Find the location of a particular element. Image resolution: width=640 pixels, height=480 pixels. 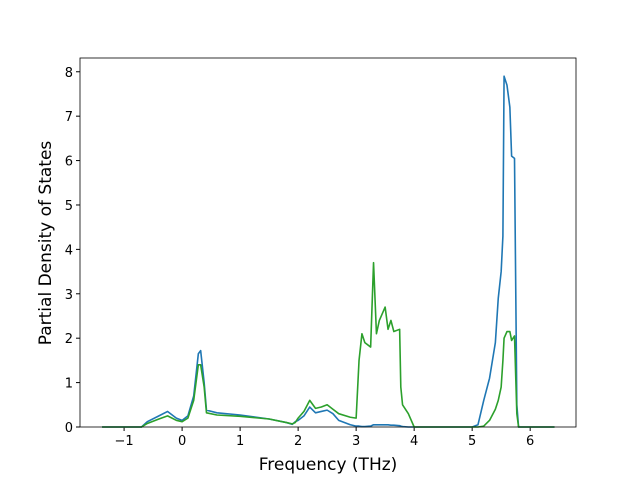

x-tick-label: 5 is located at coordinates (472, 441).